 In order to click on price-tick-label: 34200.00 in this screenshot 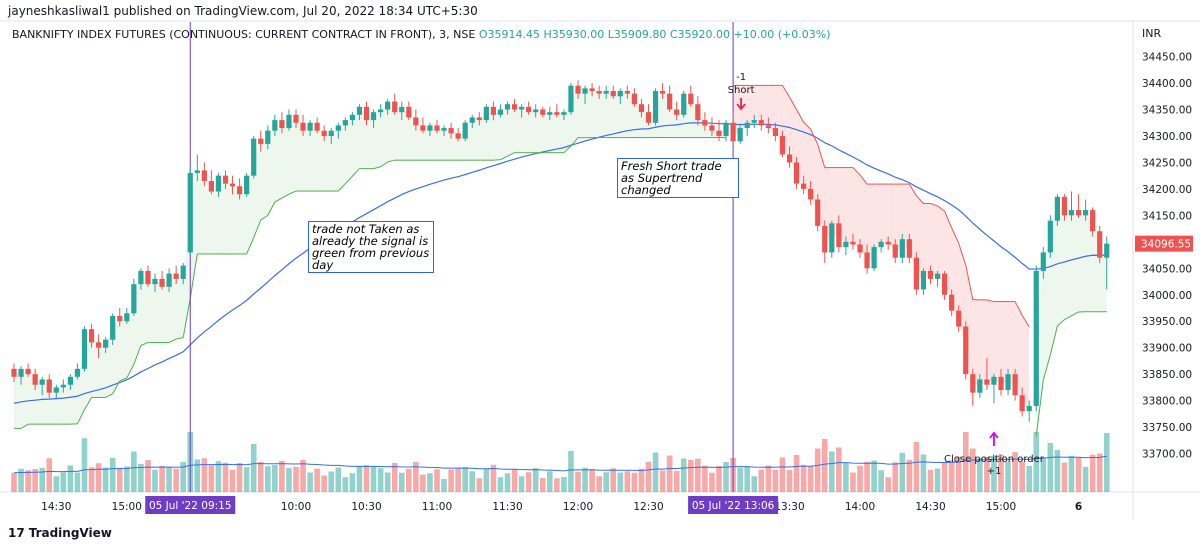, I will do `click(1167, 190)`.